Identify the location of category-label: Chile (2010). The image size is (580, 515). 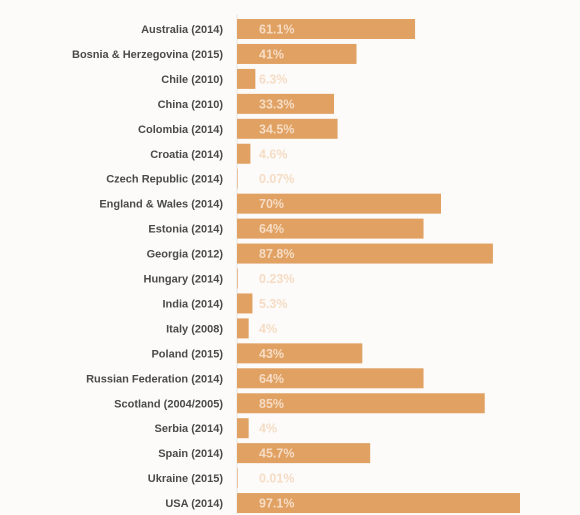
(192, 80).